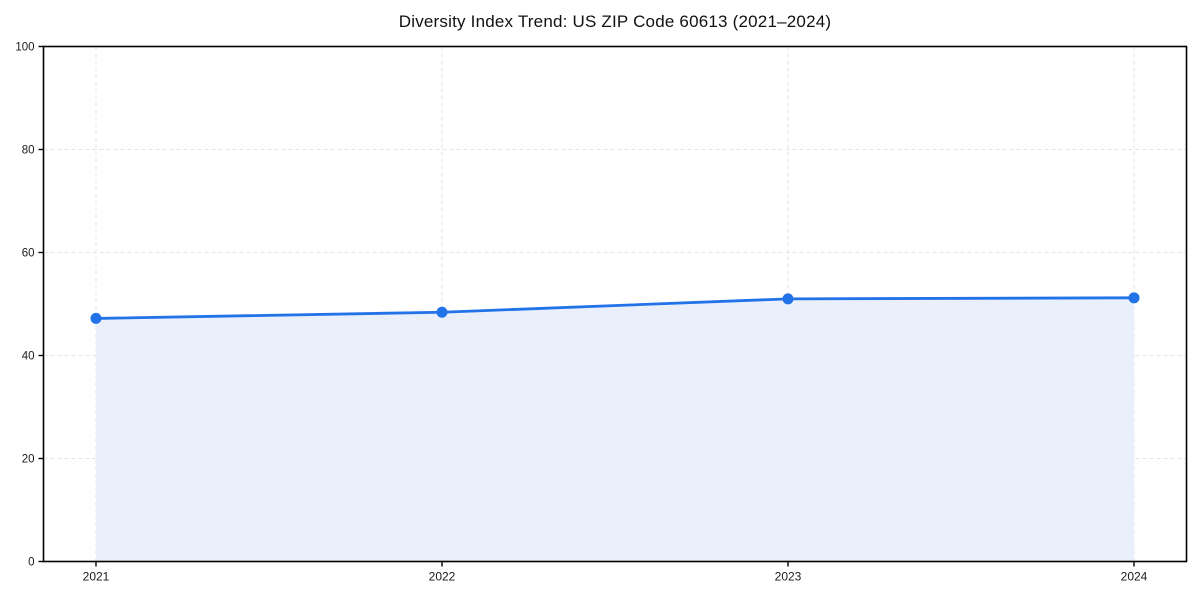  What do you see at coordinates (28, 460) in the screenshot?
I see `y-tick-label: 20` at bounding box center [28, 460].